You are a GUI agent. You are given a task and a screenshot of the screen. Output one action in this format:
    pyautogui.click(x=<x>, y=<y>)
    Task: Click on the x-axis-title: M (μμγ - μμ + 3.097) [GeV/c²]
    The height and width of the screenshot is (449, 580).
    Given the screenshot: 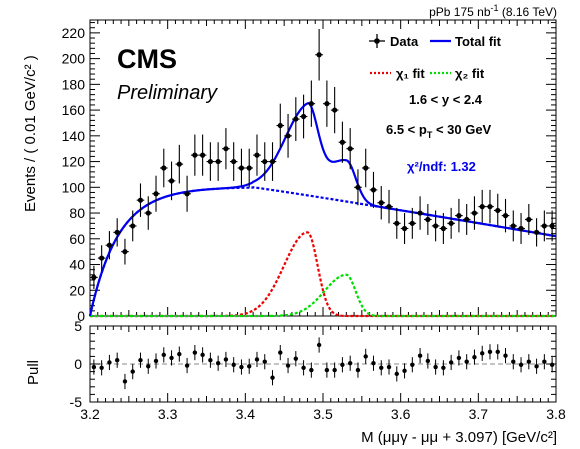 What is the action you would take?
    pyautogui.click(x=459, y=437)
    